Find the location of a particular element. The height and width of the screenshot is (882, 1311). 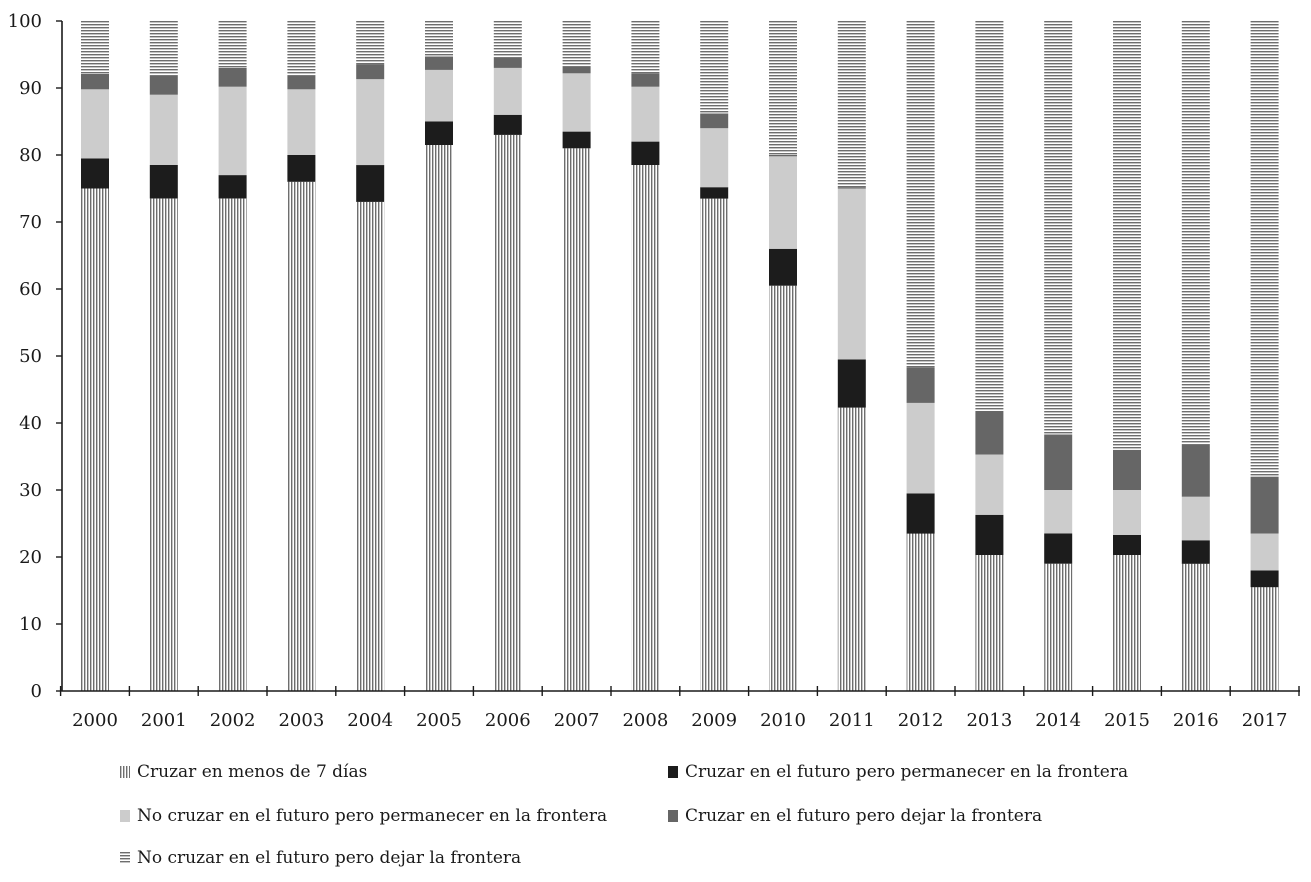

bar-segment-2001-s0 is located at coordinates (163, 444).